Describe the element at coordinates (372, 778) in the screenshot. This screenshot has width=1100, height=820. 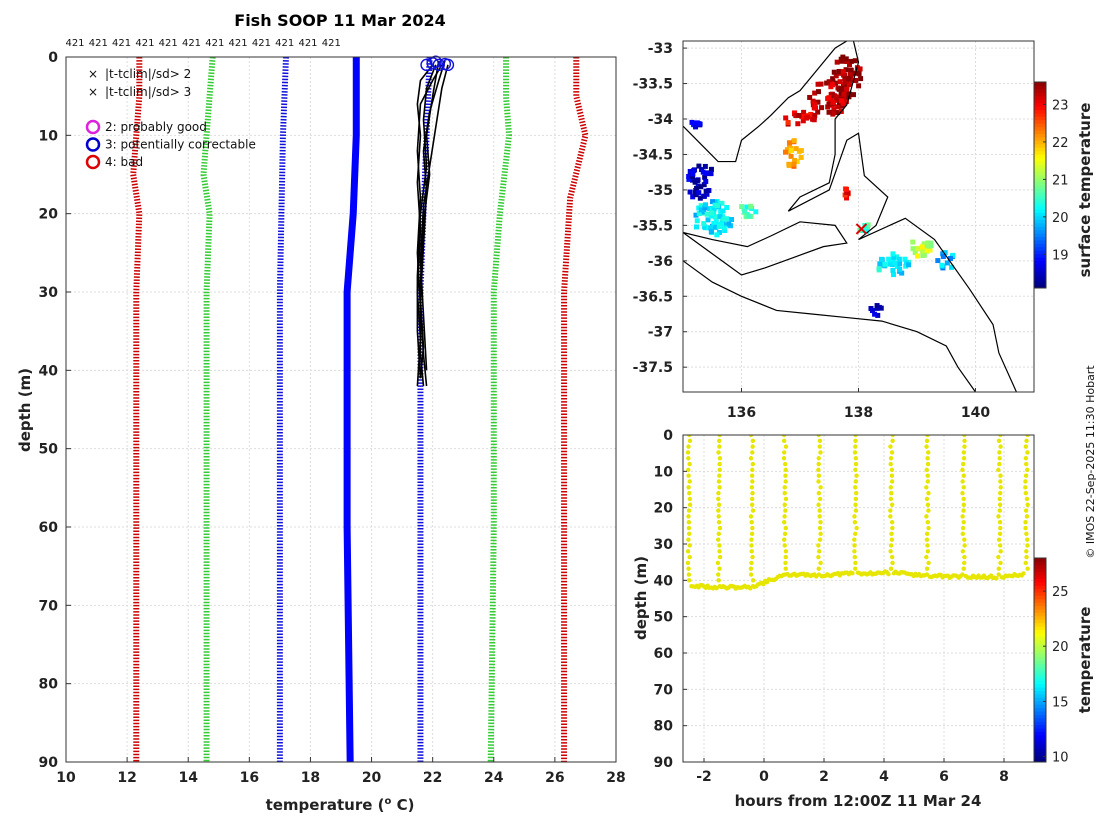
I see `x-tick-label: 20` at that location.